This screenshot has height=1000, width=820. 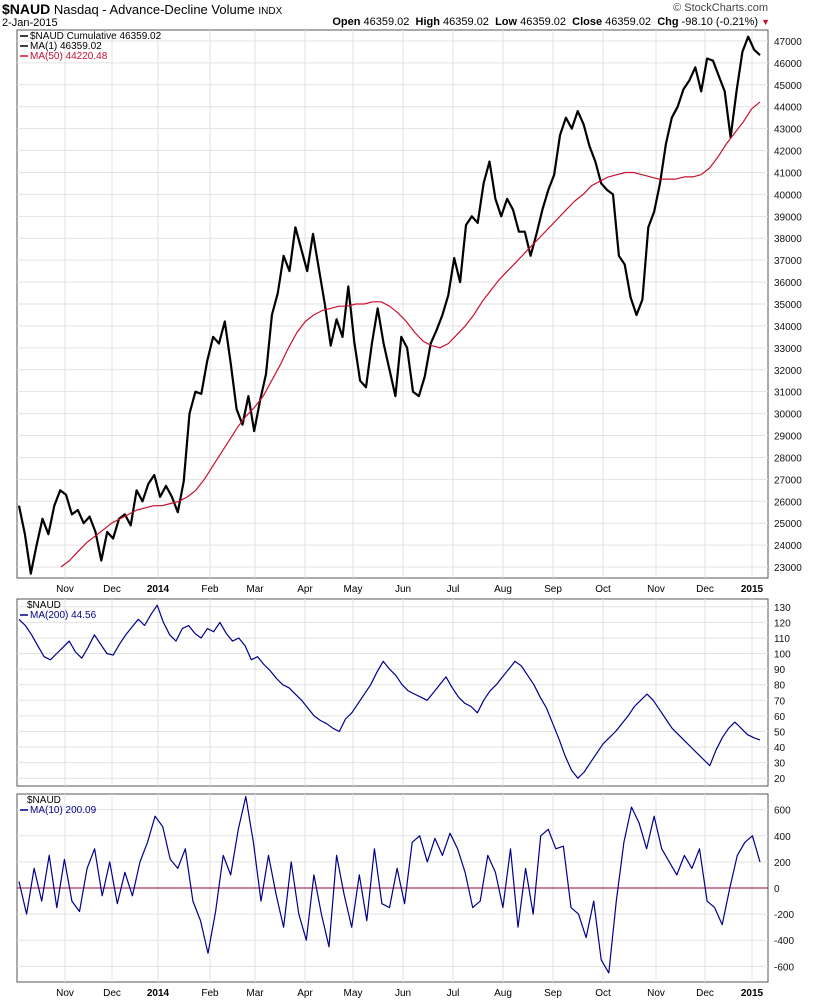 What do you see at coordinates (69, 56) in the screenshot?
I see `legend-entry: MA(50) 44220.48` at bounding box center [69, 56].